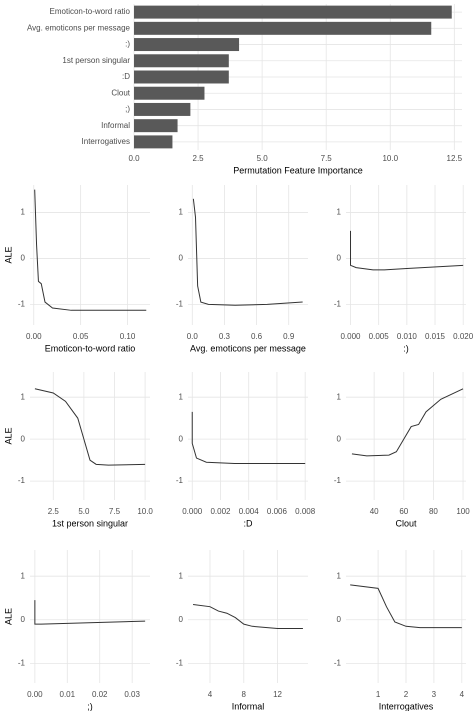  Describe the element at coordinates (305, 511) in the screenshot. I see `x-tick-label: 0.008` at that location.